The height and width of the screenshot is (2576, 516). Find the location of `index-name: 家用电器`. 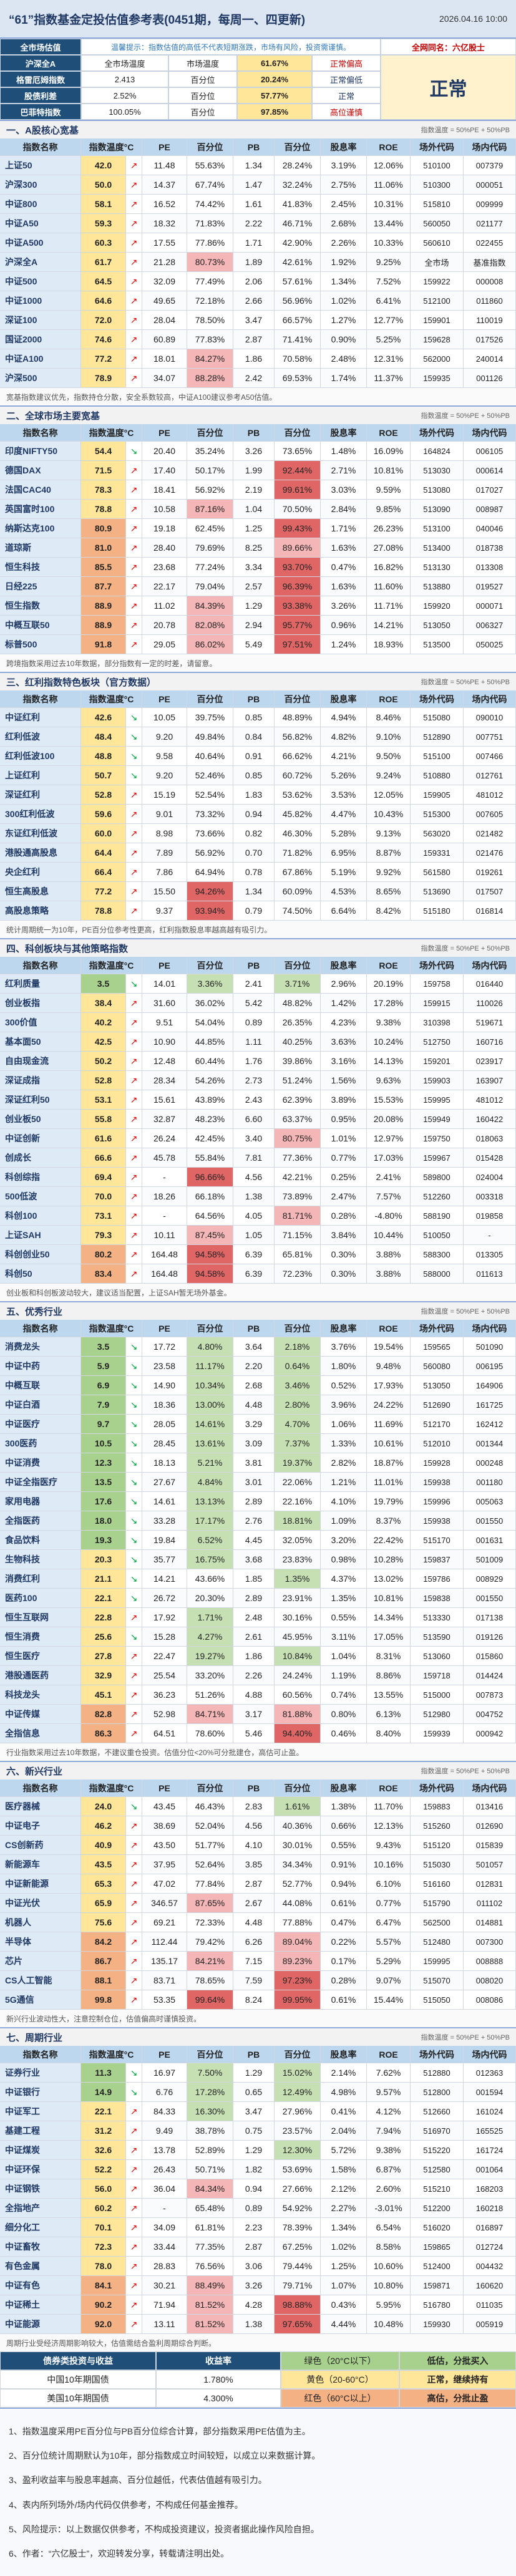

index-name: 家用电器 is located at coordinates (40, 1502).